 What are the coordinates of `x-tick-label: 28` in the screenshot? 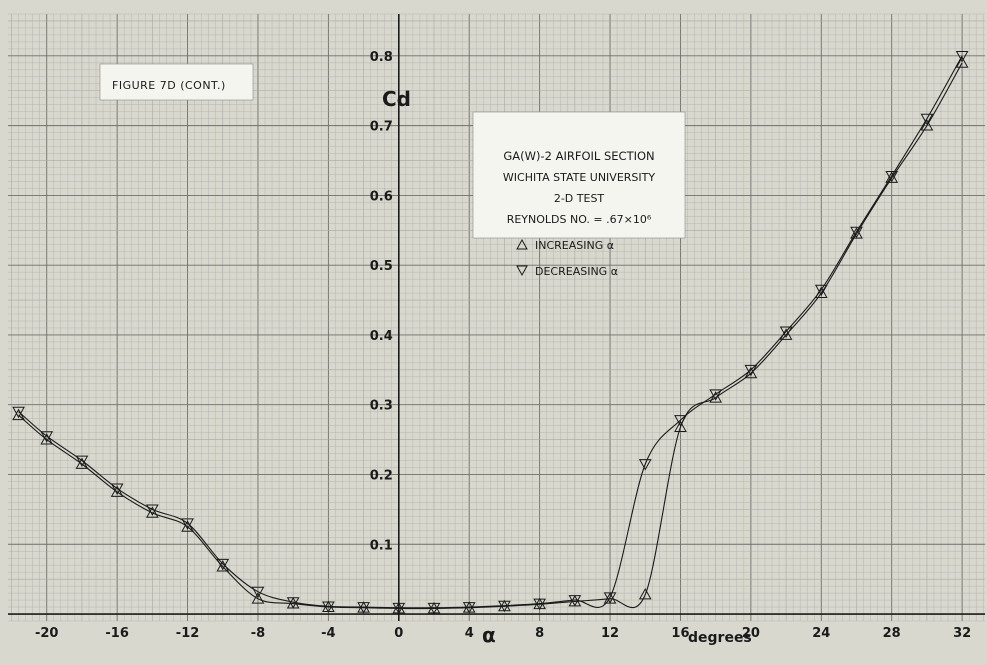 It's located at (892, 633).